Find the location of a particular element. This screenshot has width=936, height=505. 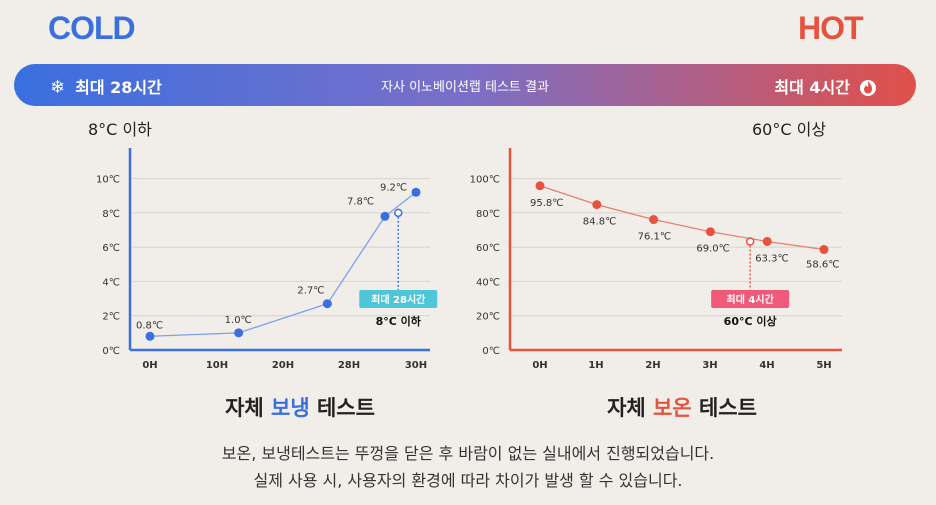

hot-data-label: 84.8℃ is located at coordinates (600, 222).